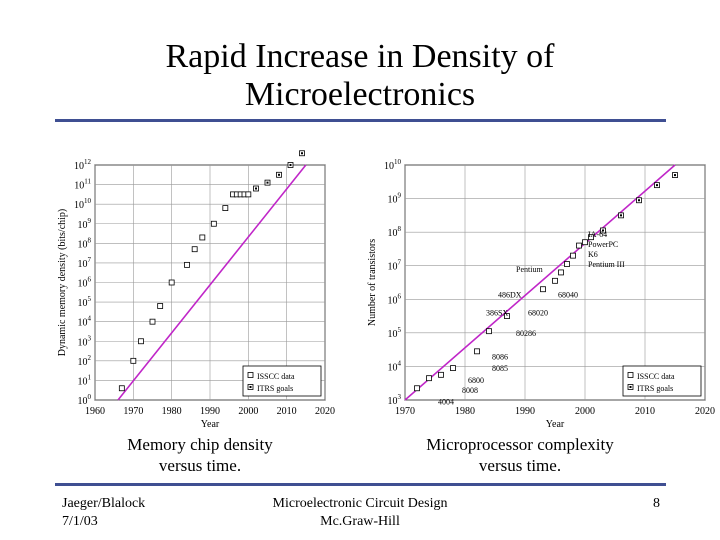 This screenshot has width=720, height=540. I want to click on y-axis-label: Dynamic memory density (bits/chip), so click(62, 282).